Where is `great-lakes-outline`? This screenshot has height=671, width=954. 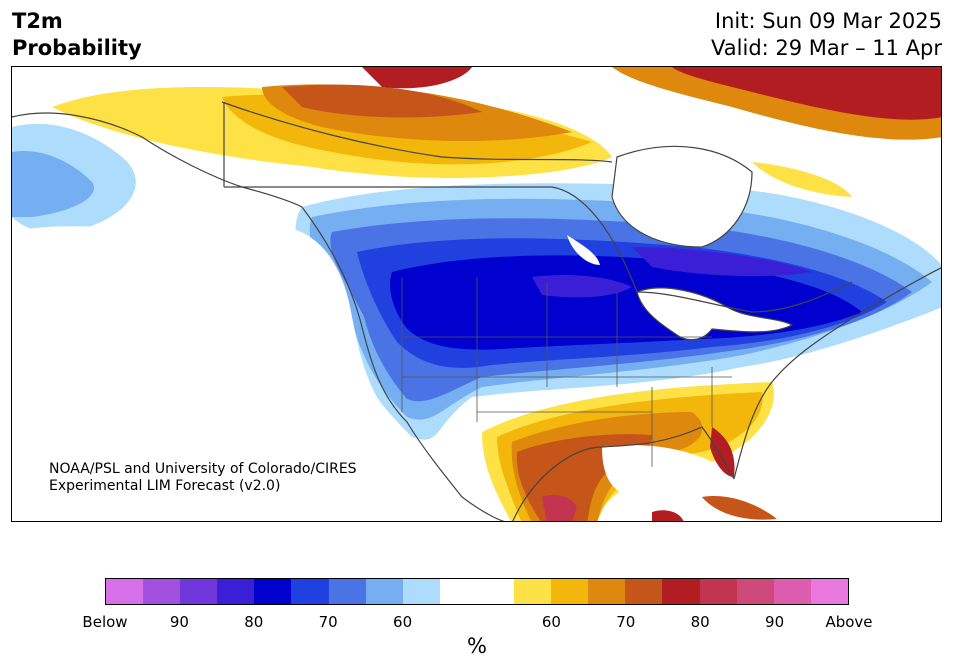 great-lakes-outline is located at coordinates (715, 314).